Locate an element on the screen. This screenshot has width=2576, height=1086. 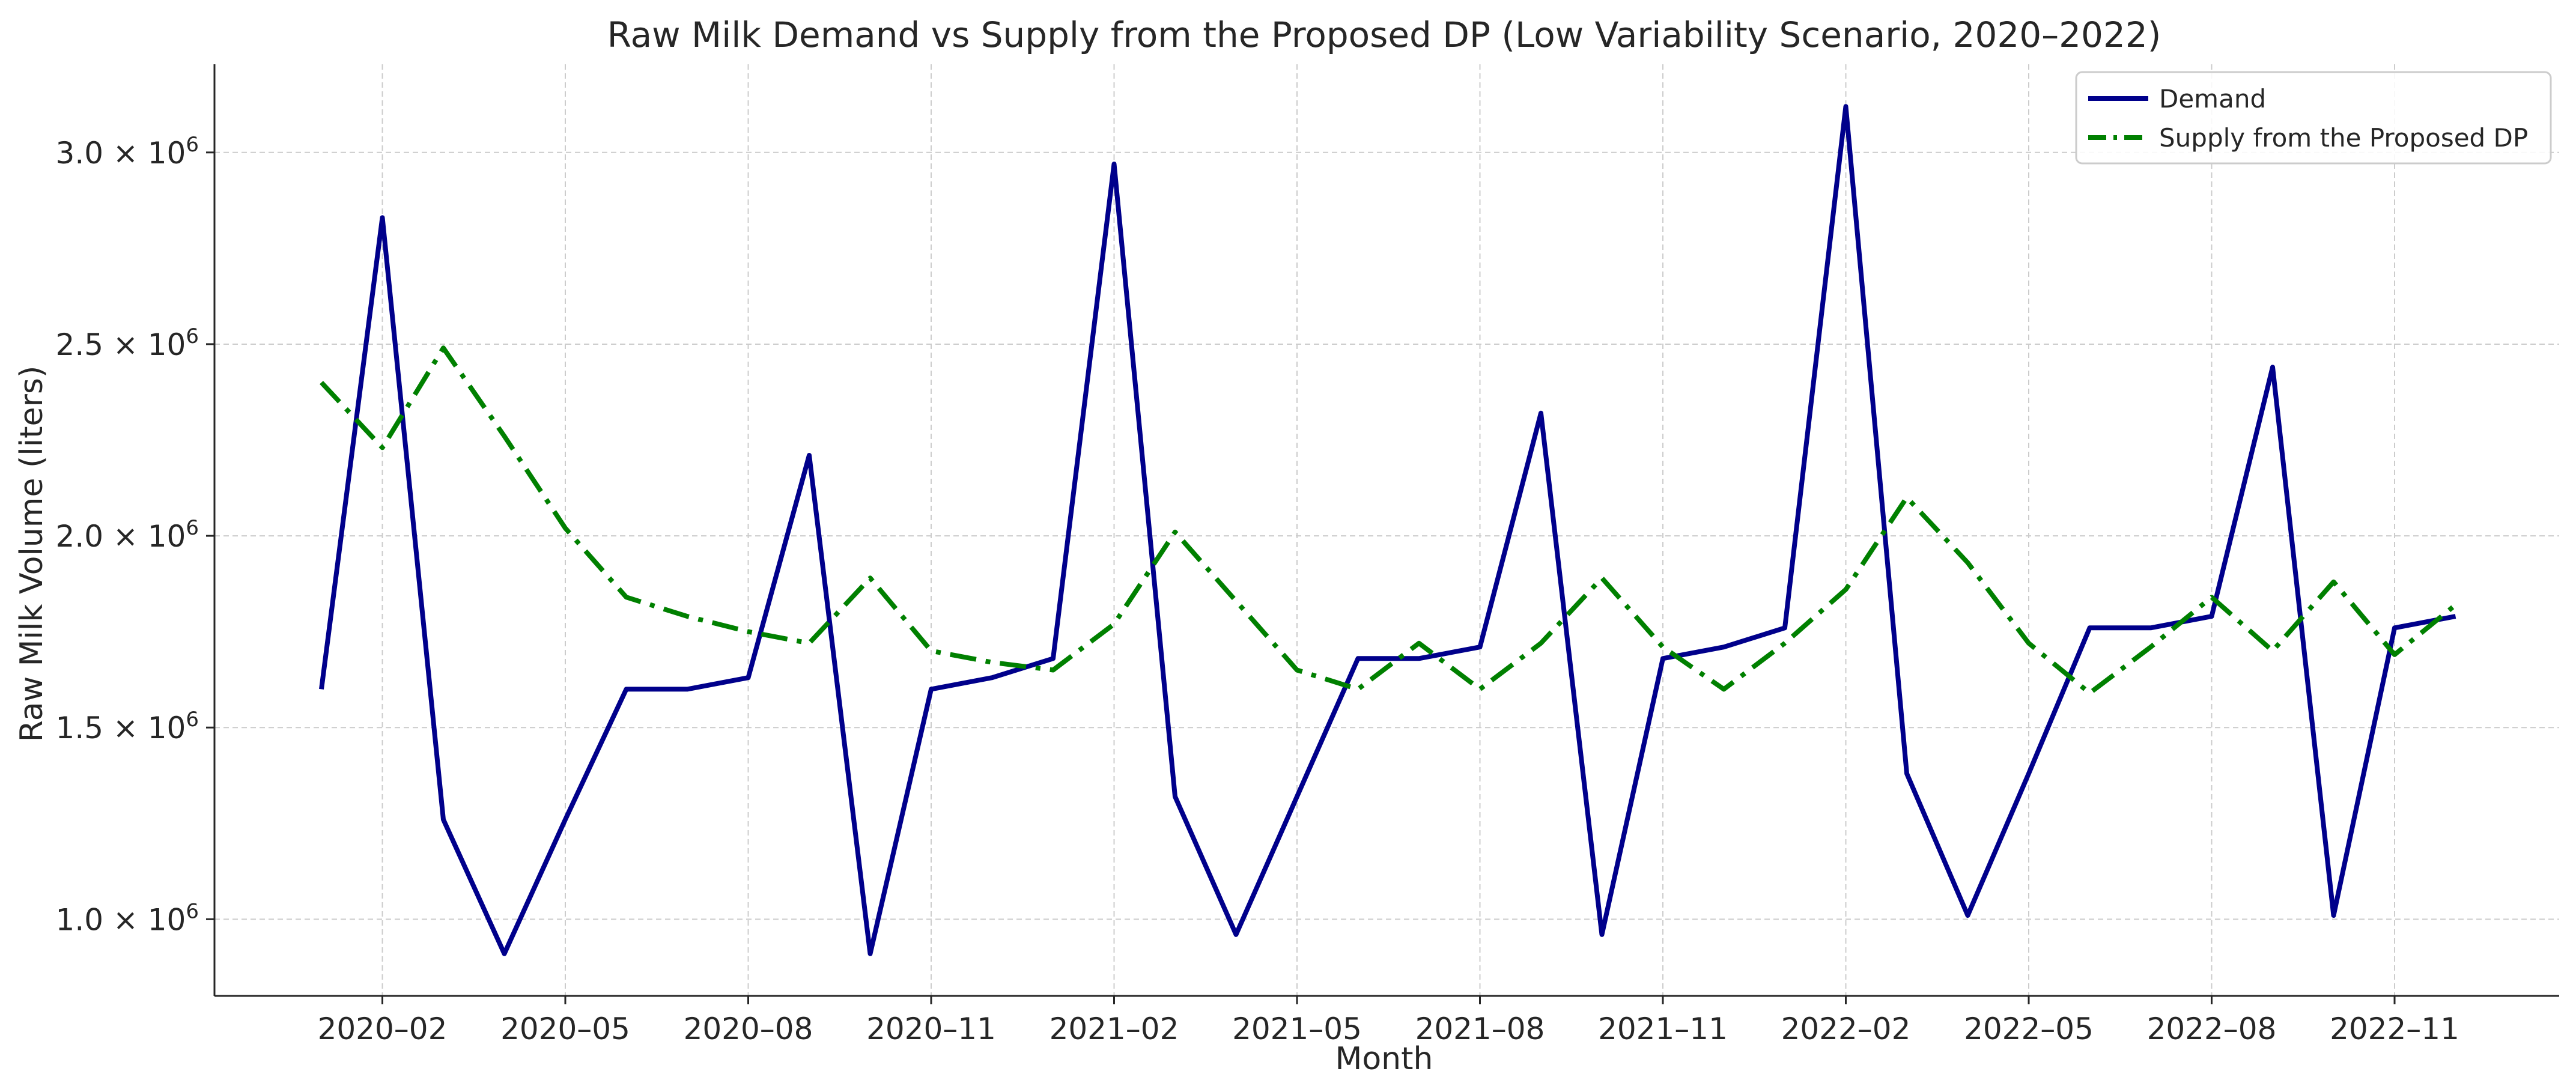
legend-label-demand: Demand is located at coordinates (2212, 99).